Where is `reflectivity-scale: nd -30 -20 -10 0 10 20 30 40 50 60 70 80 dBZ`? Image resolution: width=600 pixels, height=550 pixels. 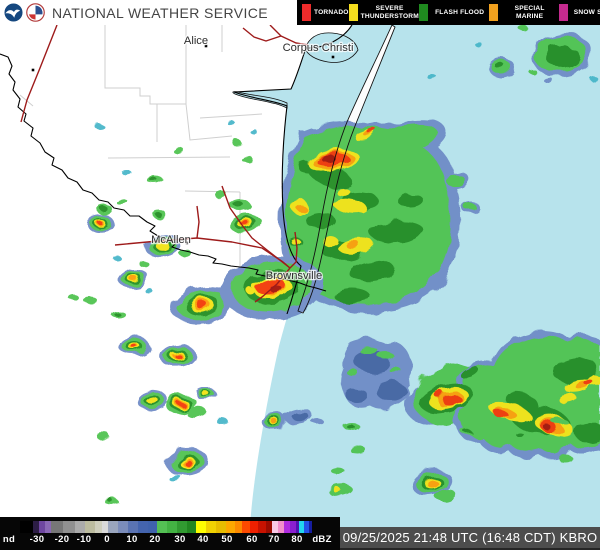 reflectivity-scale: nd -30 -20 -10 0 10 20 30 40 50 60 70 80 dBZ is located at coordinates (170, 533).